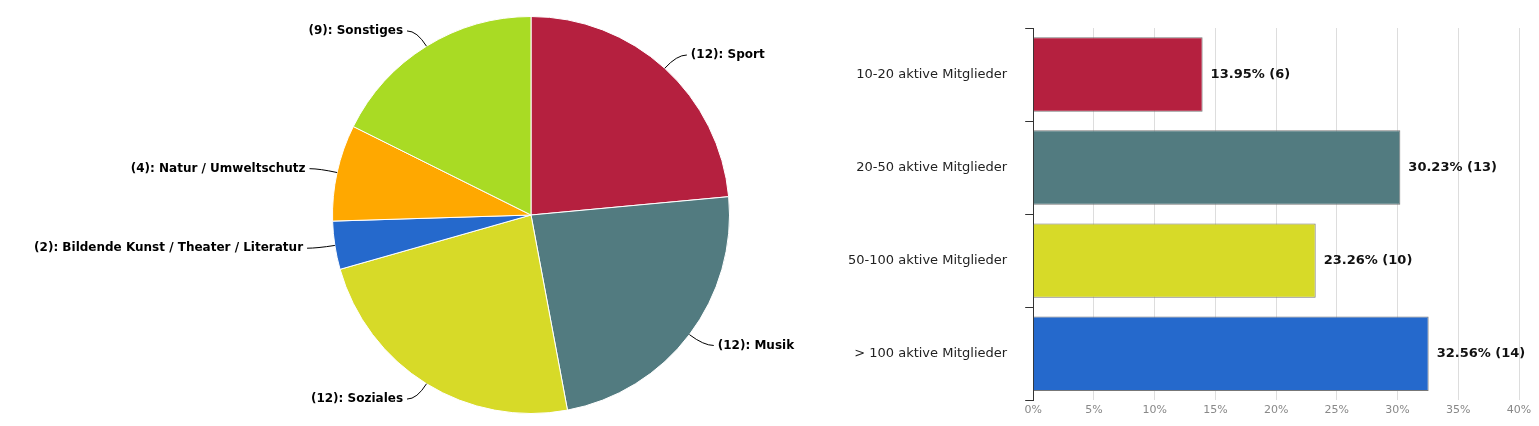  What do you see at coordinates (1481, 353) in the screenshot?
I see `data-label: 32.56% (14)` at bounding box center [1481, 353].